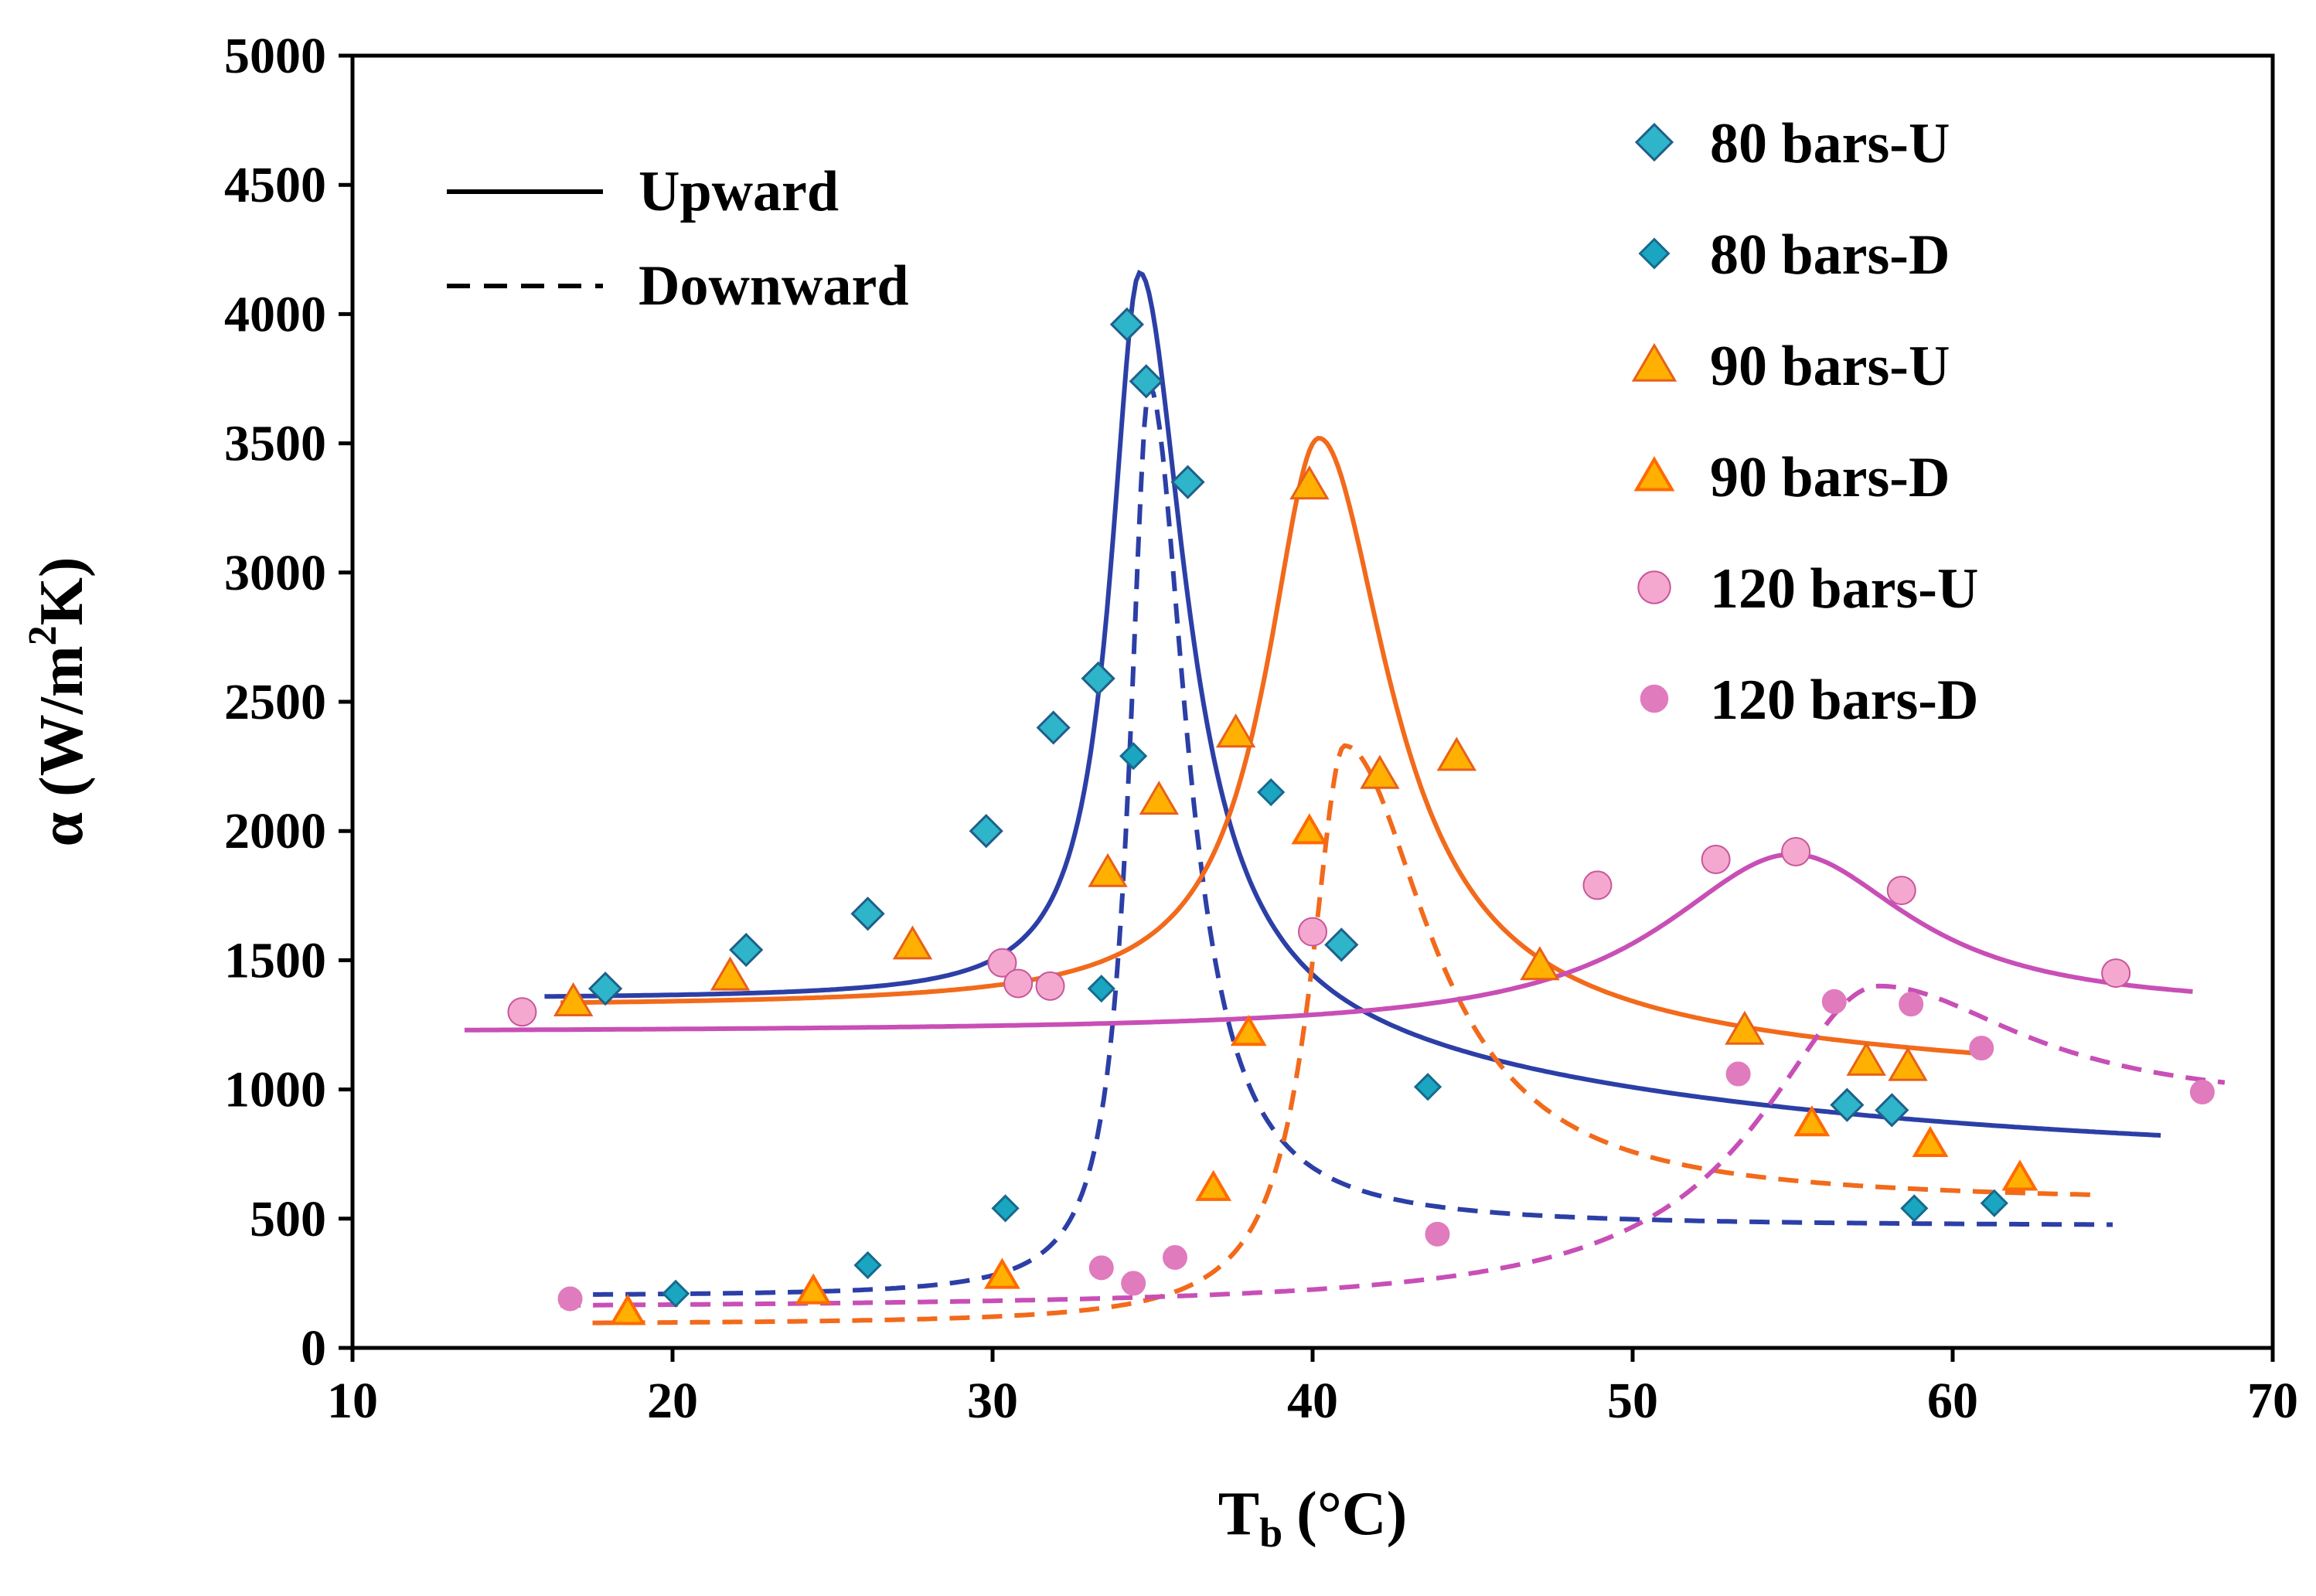  What do you see at coordinates (1632, 1401) in the screenshot?
I see `x-tick-label: 50` at bounding box center [1632, 1401].